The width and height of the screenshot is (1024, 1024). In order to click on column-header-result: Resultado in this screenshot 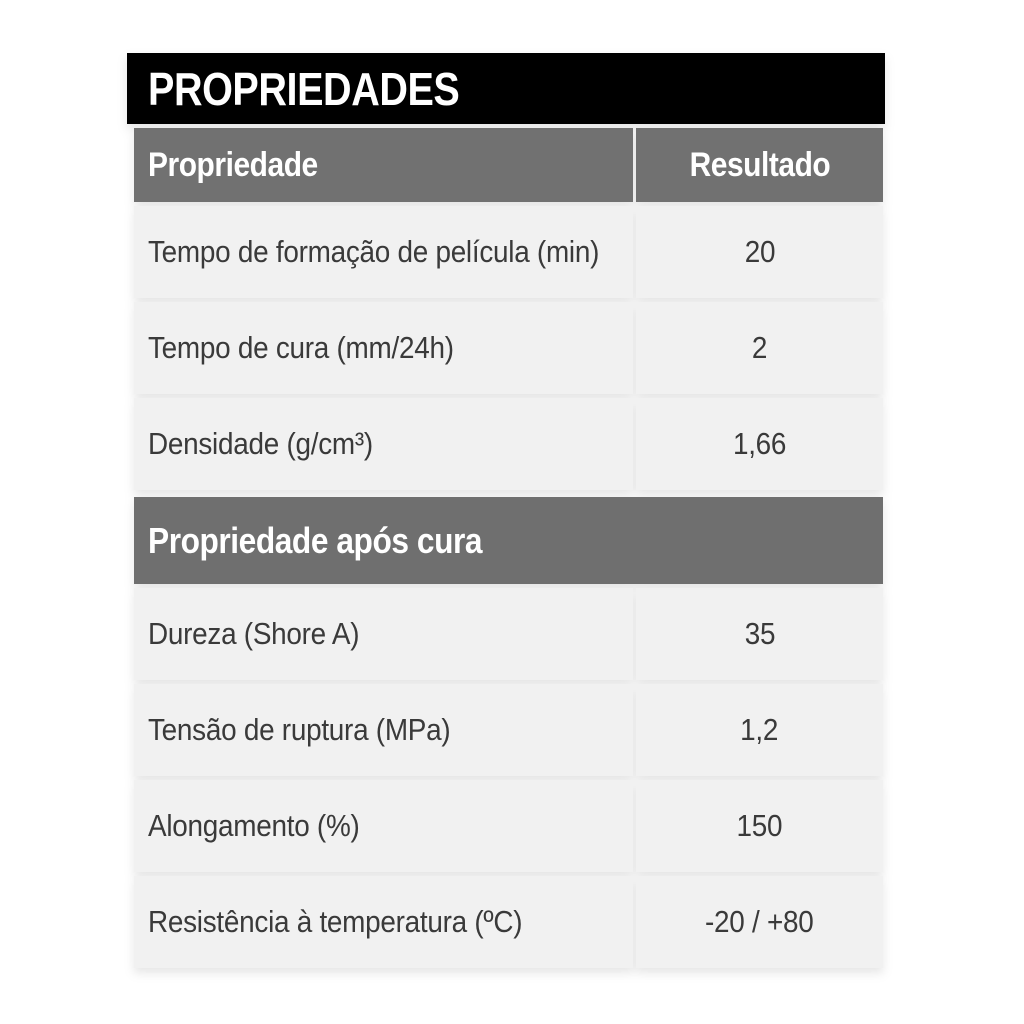, I will do `click(759, 165)`.